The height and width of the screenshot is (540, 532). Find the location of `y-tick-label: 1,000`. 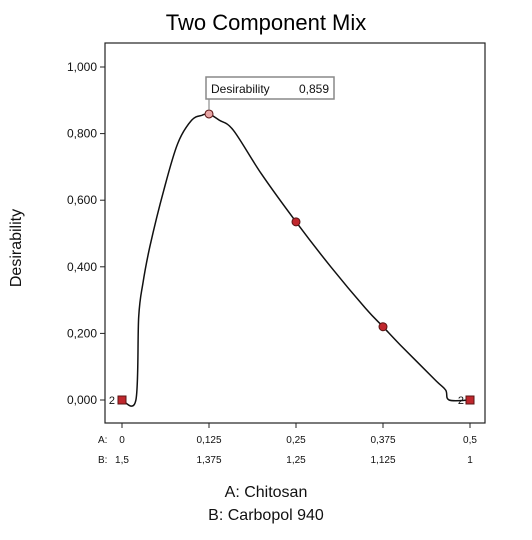

y-tick-label: 1,000 is located at coordinates (82, 67).